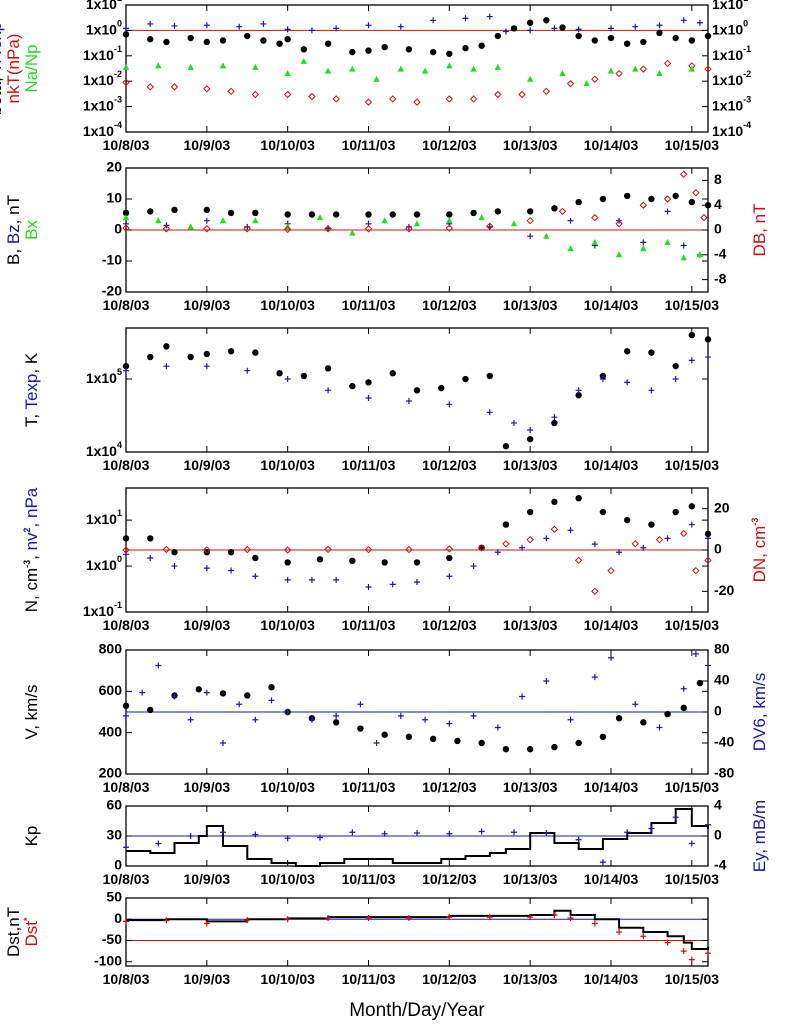 The width and height of the screenshot is (791, 1024). What do you see at coordinates (731, 79) in the screenshot?
I see `y-tick-label-right: 1x10⁻²` at bounding box center [731, 79].